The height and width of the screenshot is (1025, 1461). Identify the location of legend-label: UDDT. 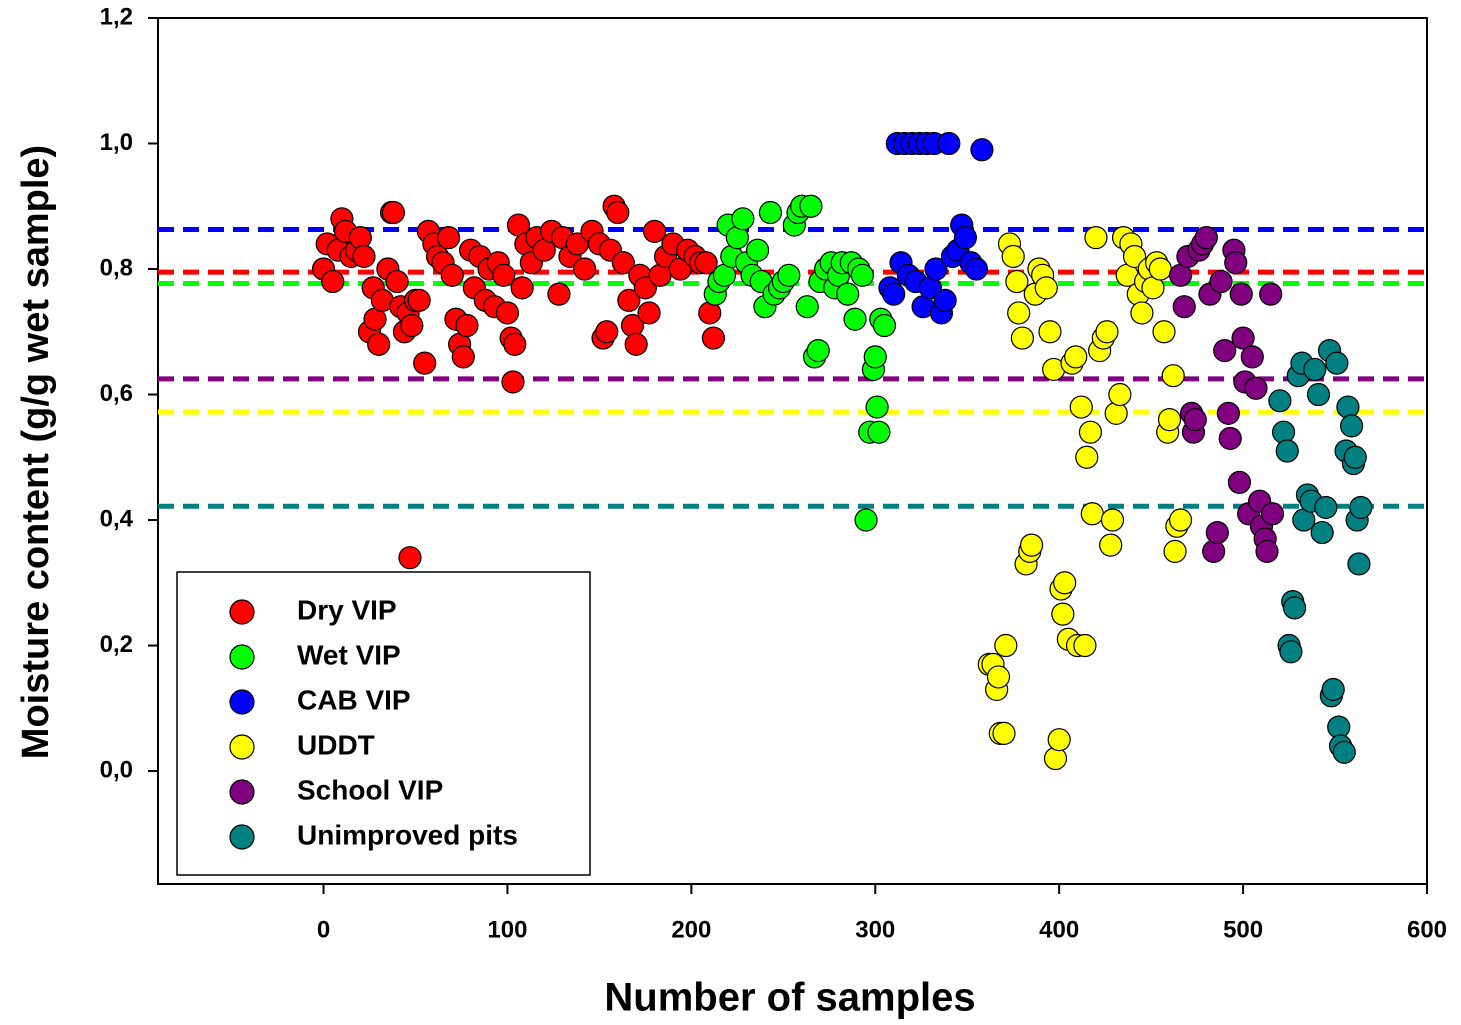
(336, 744).